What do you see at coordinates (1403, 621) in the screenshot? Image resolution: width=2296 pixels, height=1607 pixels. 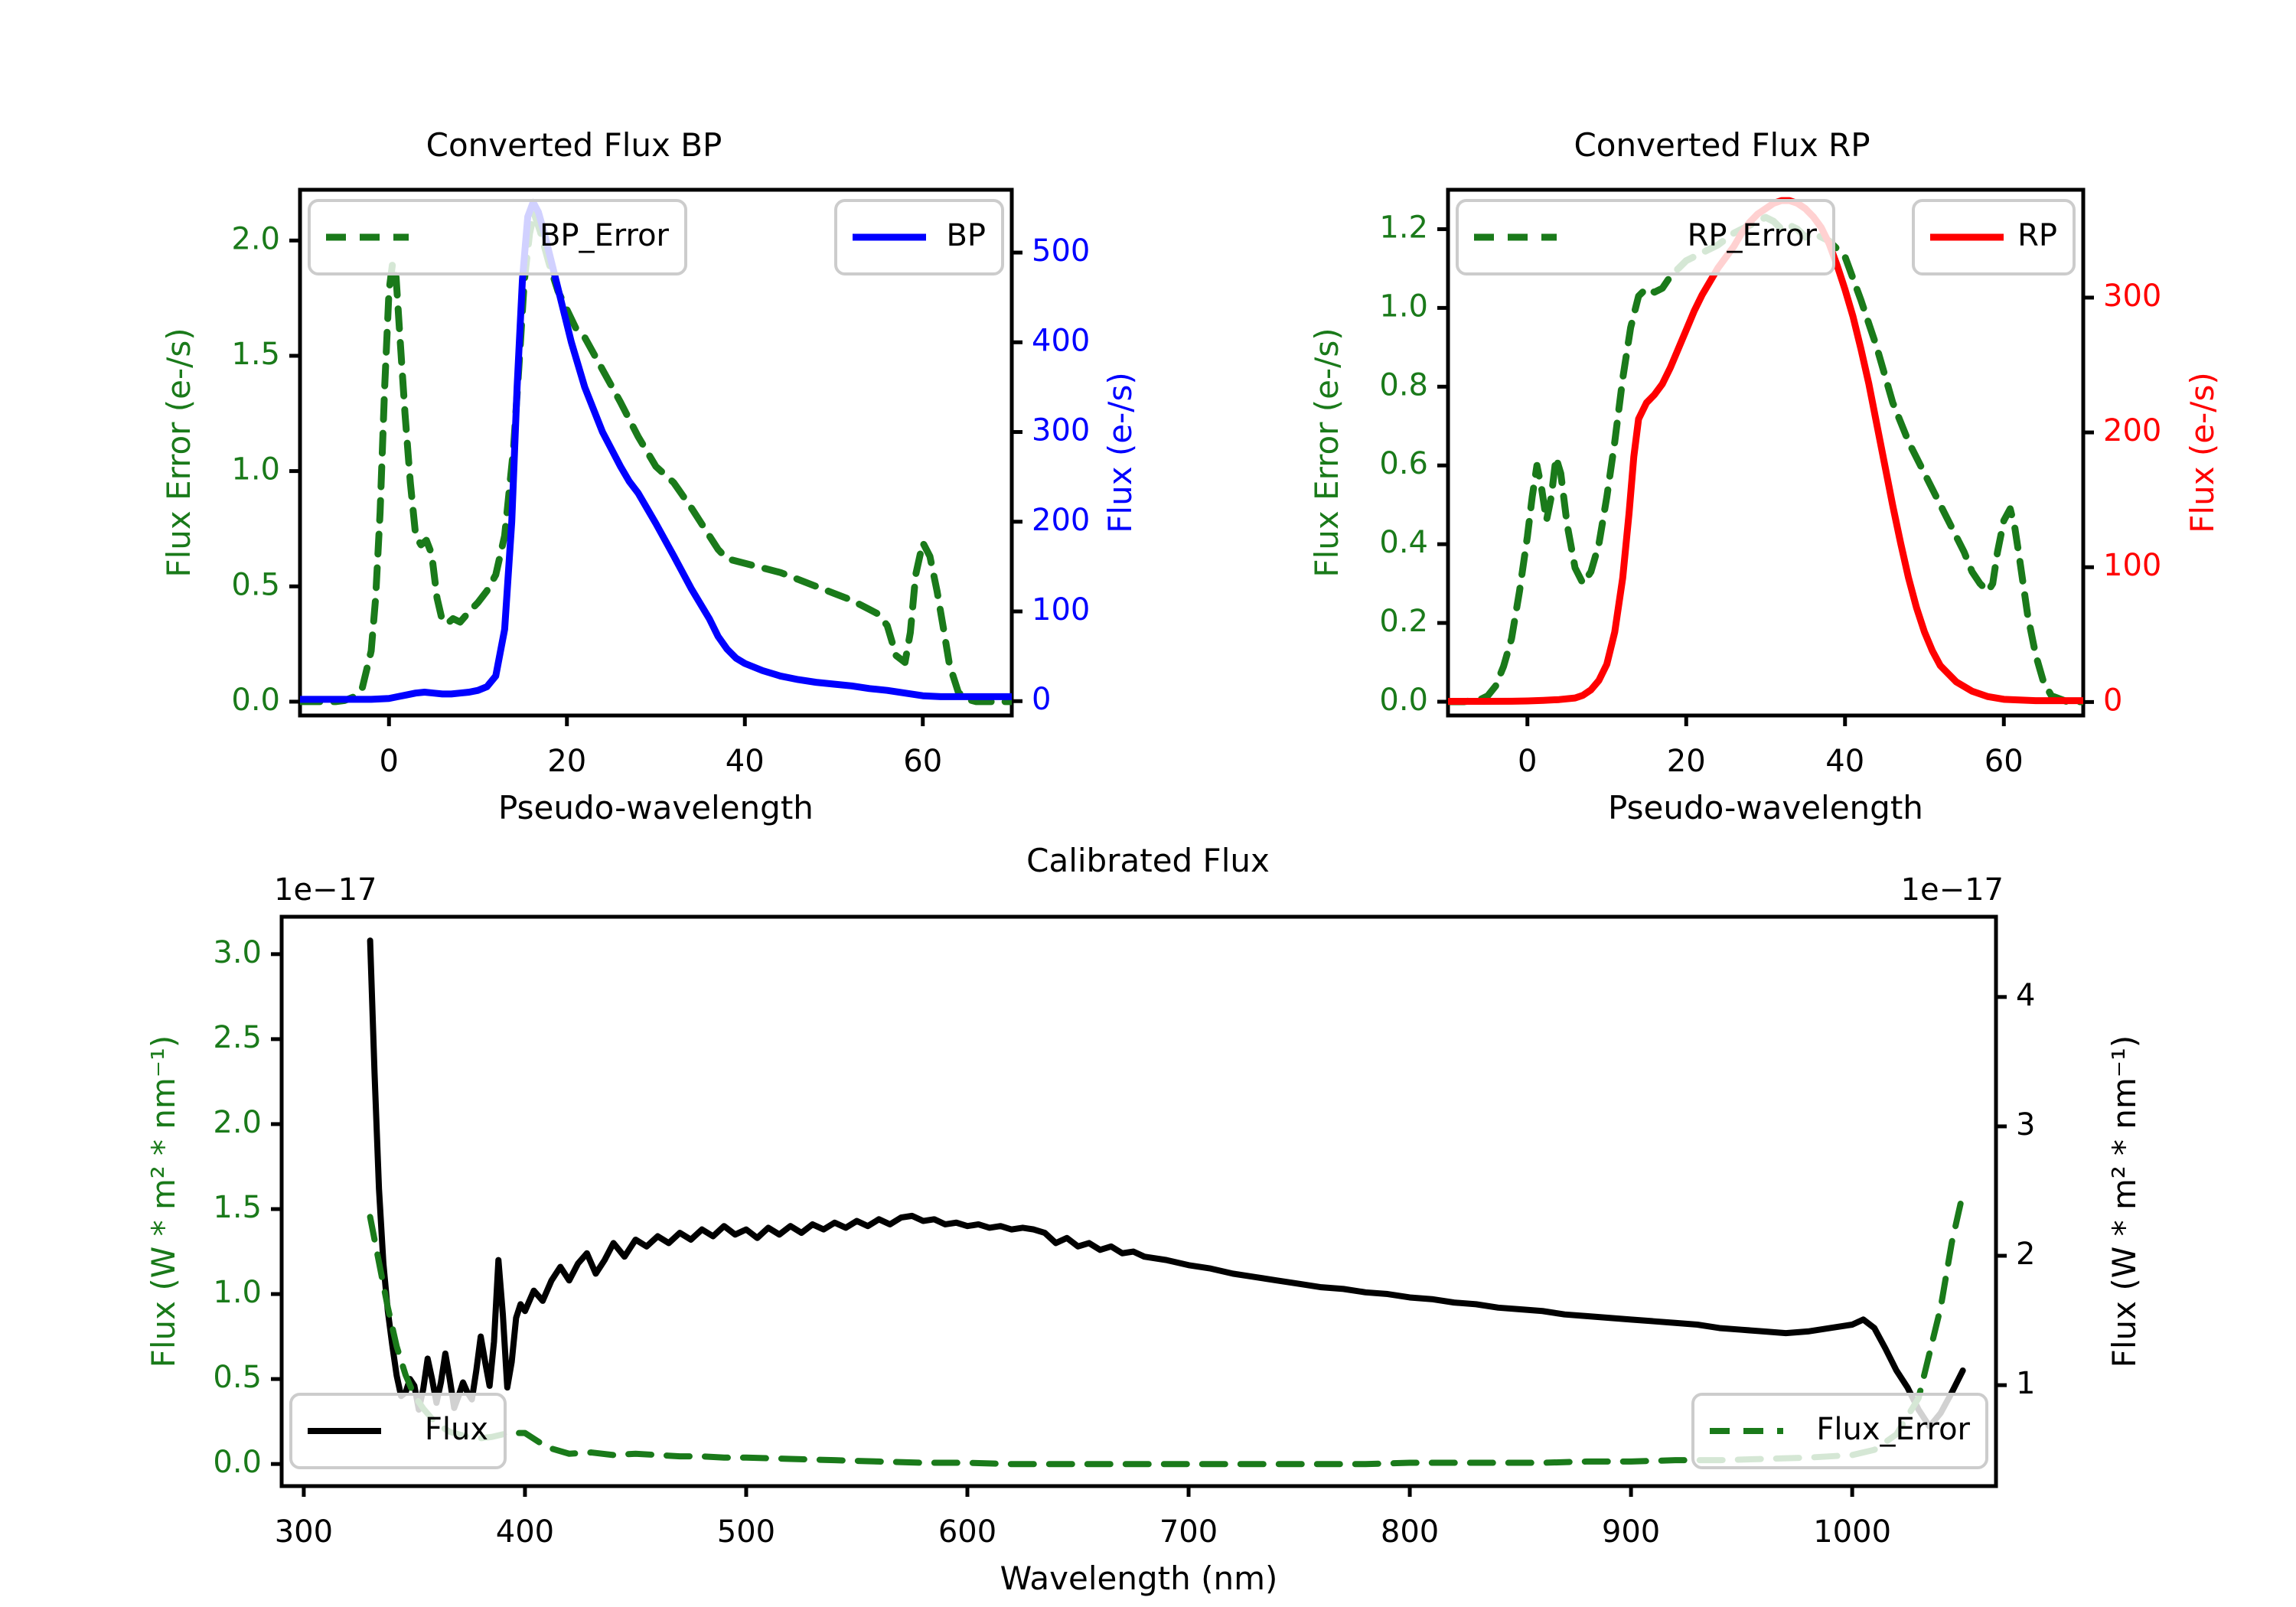 I see `y-tick-label-left: 0.2` at bounding box center [1403, 621].